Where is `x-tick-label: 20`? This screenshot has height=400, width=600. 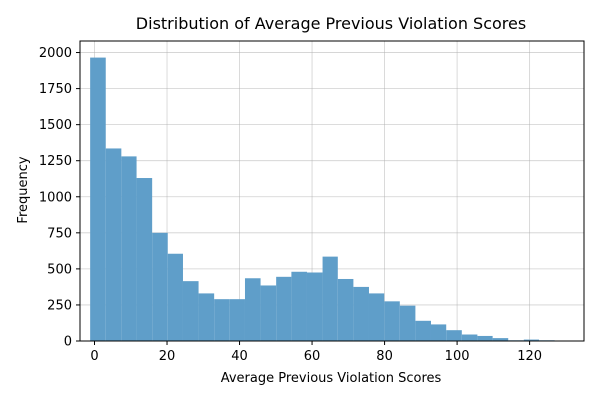
x-tick-label: 20 is located at coordinates (167, 356).